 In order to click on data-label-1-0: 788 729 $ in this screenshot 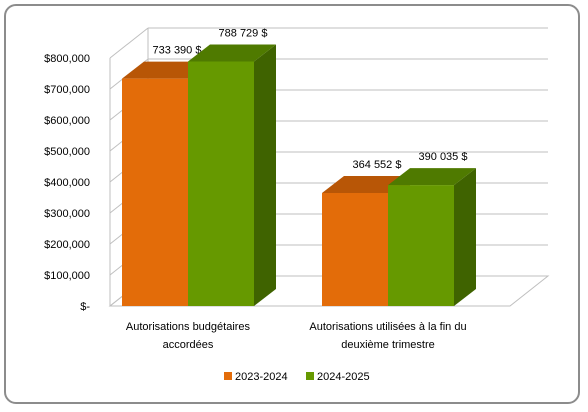, I will do `click(243, 33)`.